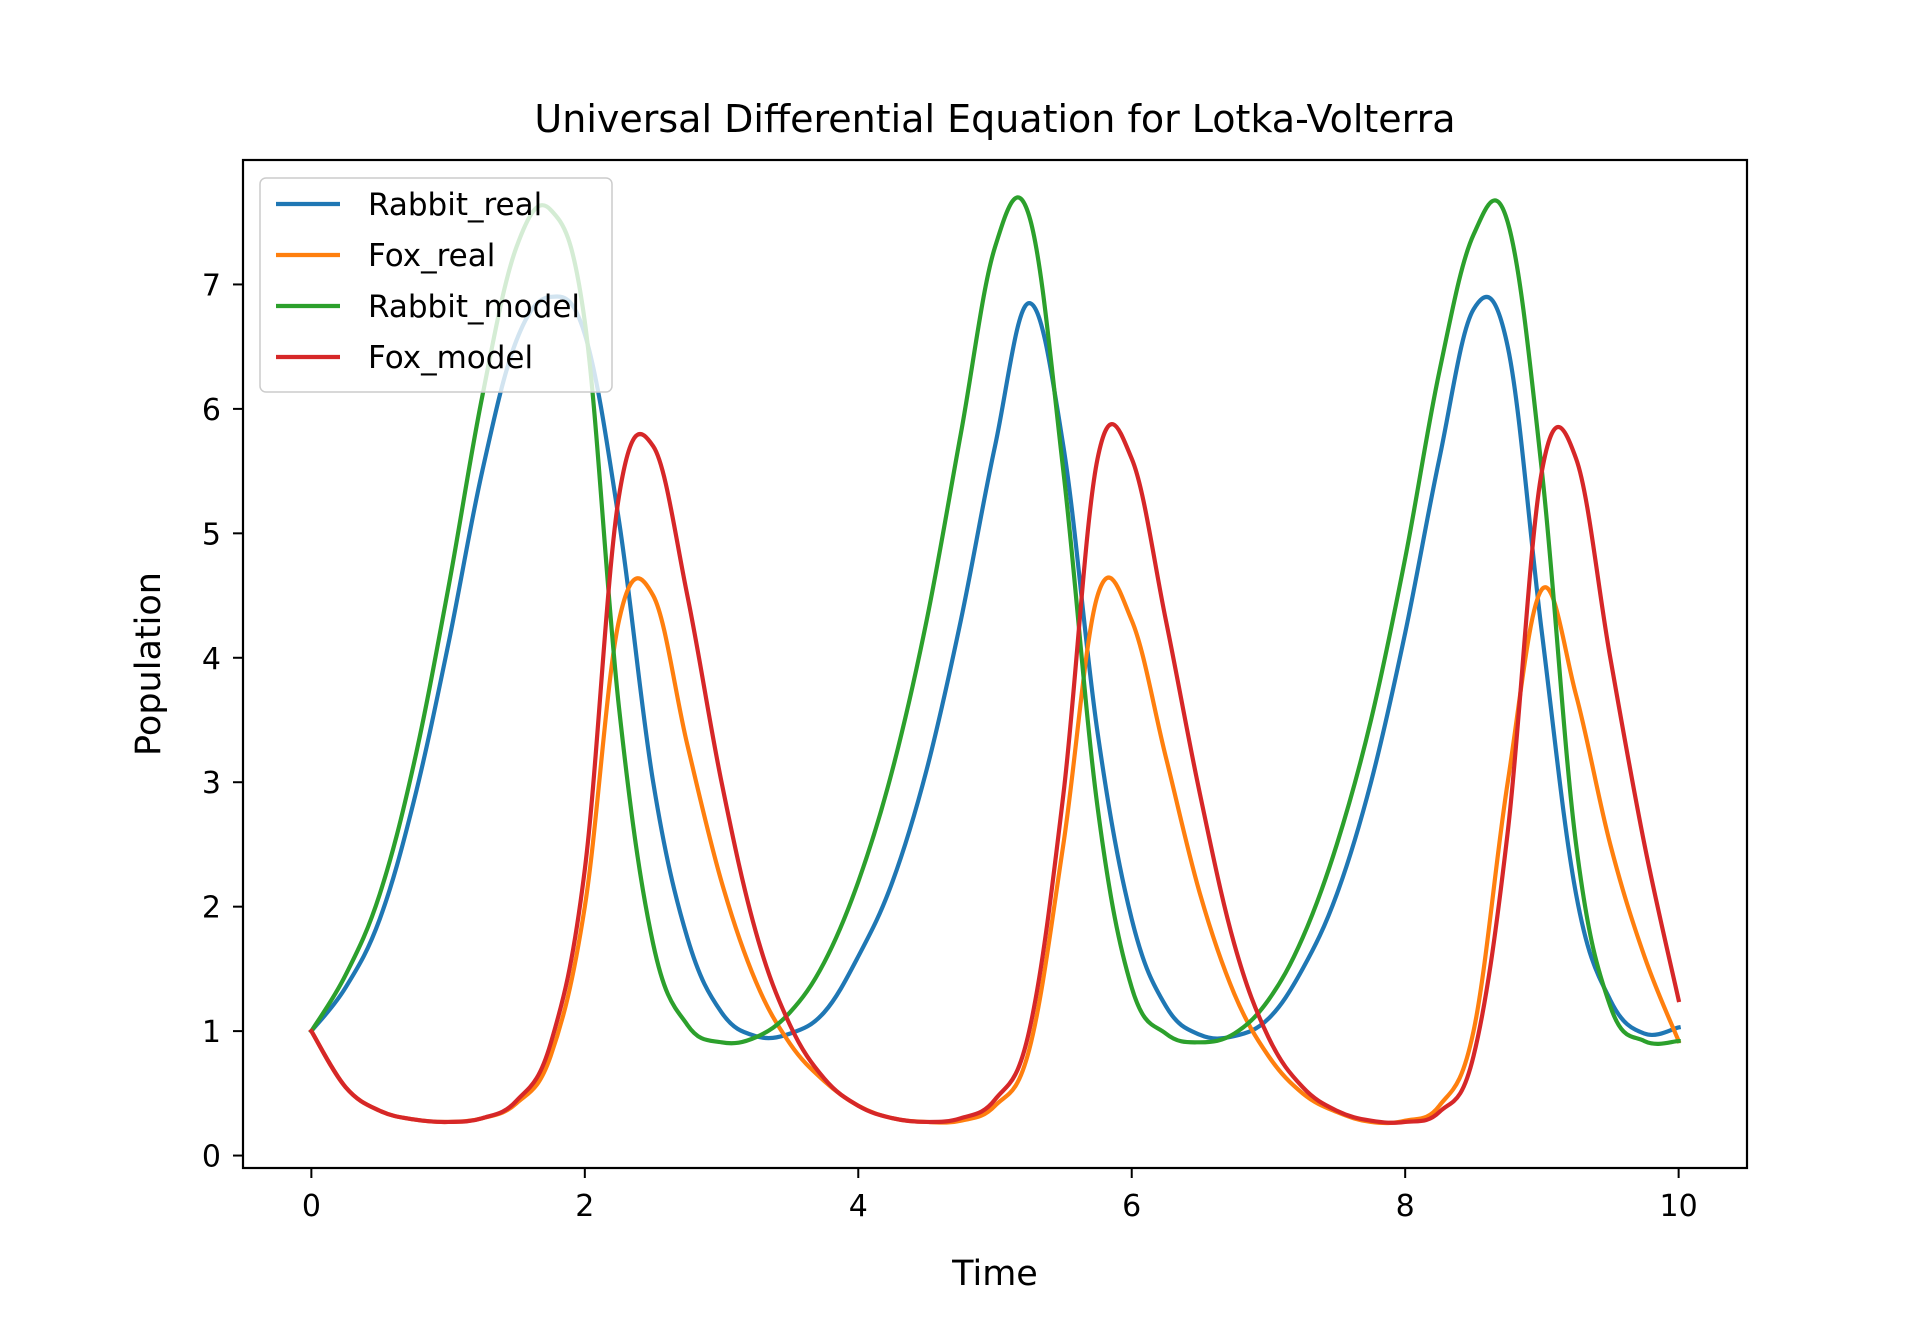  I want to click on y-axis: 0 1 2 3 4 5 6 7, so click(222, 721).